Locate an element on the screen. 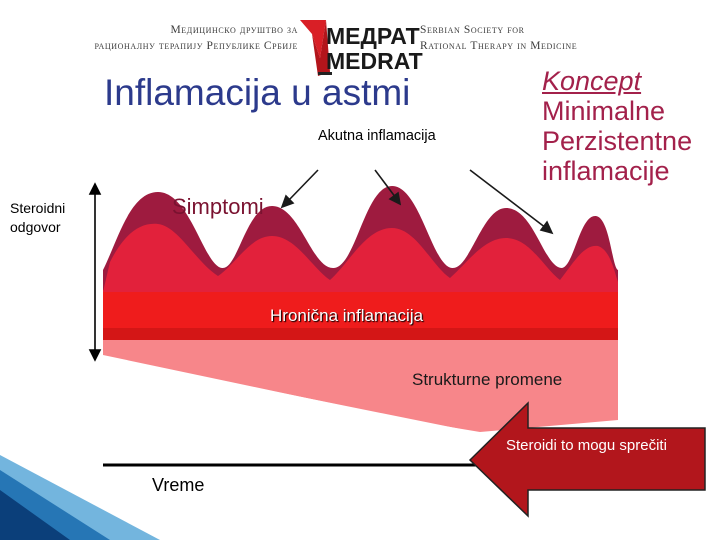 This screenshot has width=720, height=540. society-name-english-line1: Serbian Society for is located at coordinates (472, 30).